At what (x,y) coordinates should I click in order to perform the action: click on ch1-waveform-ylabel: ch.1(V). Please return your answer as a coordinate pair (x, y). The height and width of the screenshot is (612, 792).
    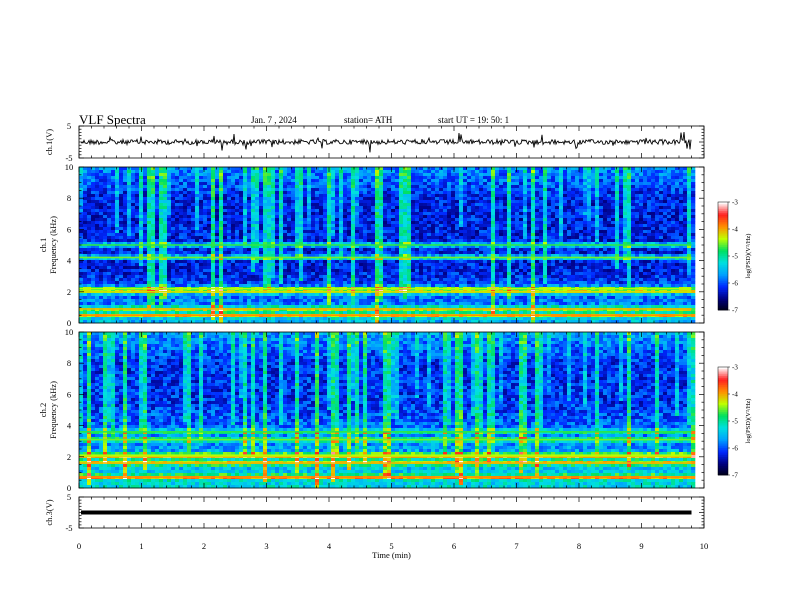
    Looking at the image, I should click on (49, 142).